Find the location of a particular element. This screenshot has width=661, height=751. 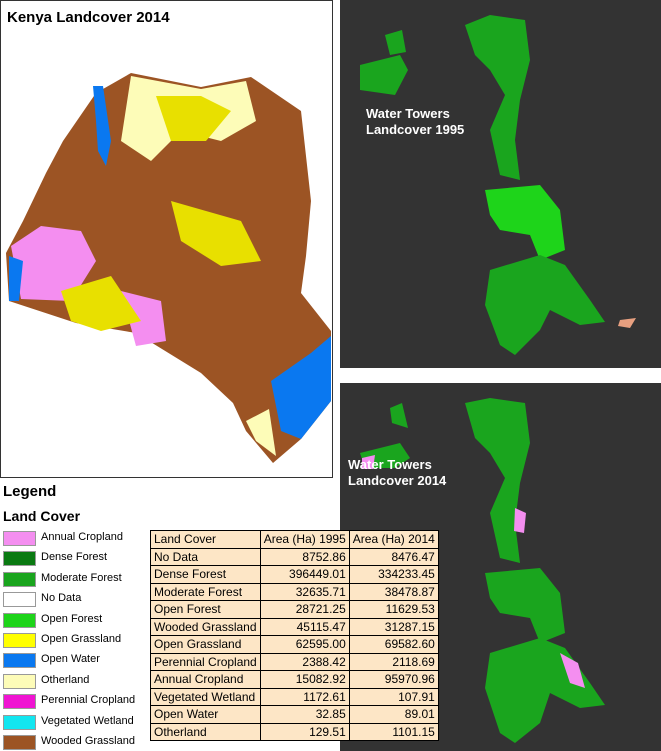

table-cell: 2118.69 is located at coordinates (393, 661).